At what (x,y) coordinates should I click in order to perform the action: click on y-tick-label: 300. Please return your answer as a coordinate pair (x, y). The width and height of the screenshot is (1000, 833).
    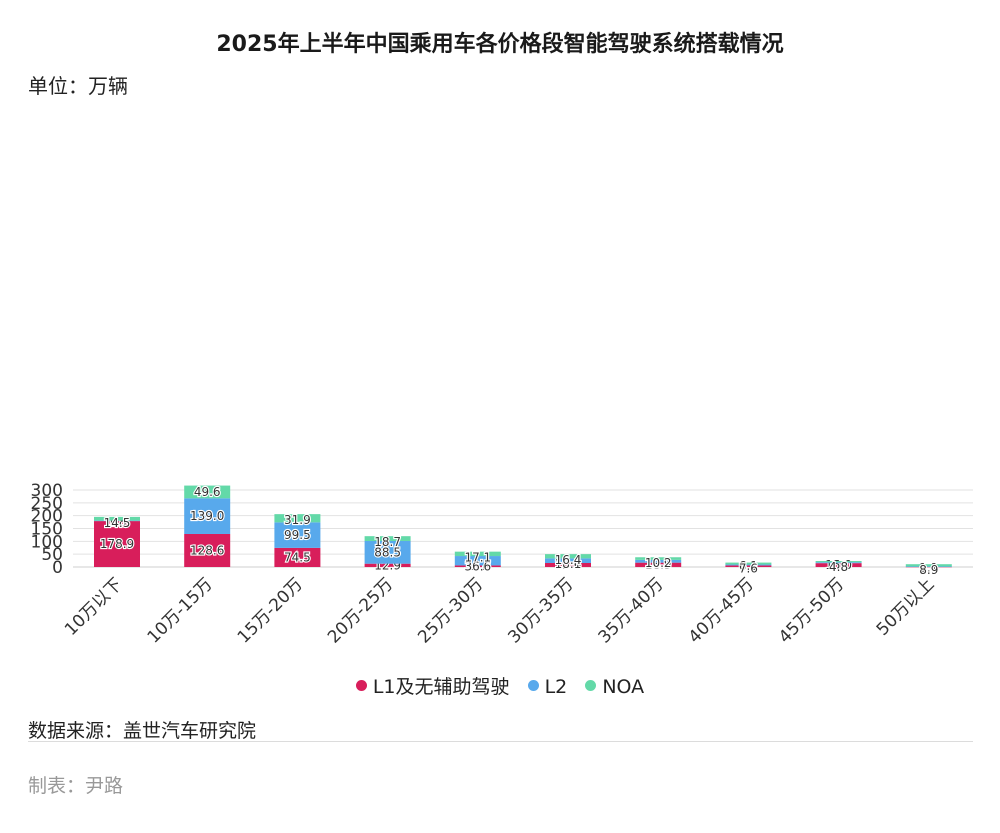
    Looking at the image, I should click on (47, 491).